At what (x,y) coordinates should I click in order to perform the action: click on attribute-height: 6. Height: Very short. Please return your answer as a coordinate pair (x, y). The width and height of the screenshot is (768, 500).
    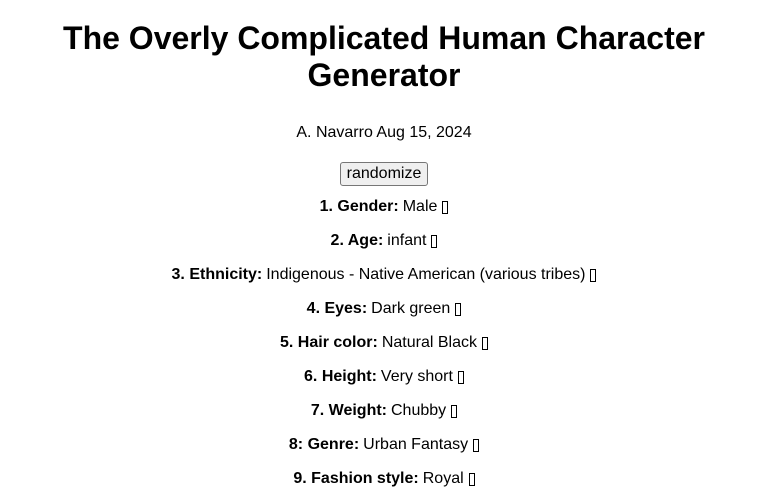
    Looking at the image, I should click on (384, 377).